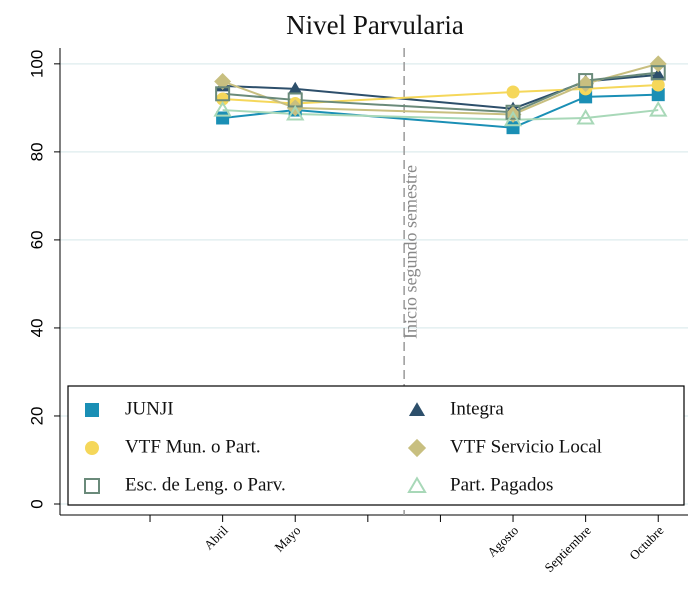  Describe the element at coordinates (646, 542) in the screenshot. I see `x-tick-label: Octubre` at that location.